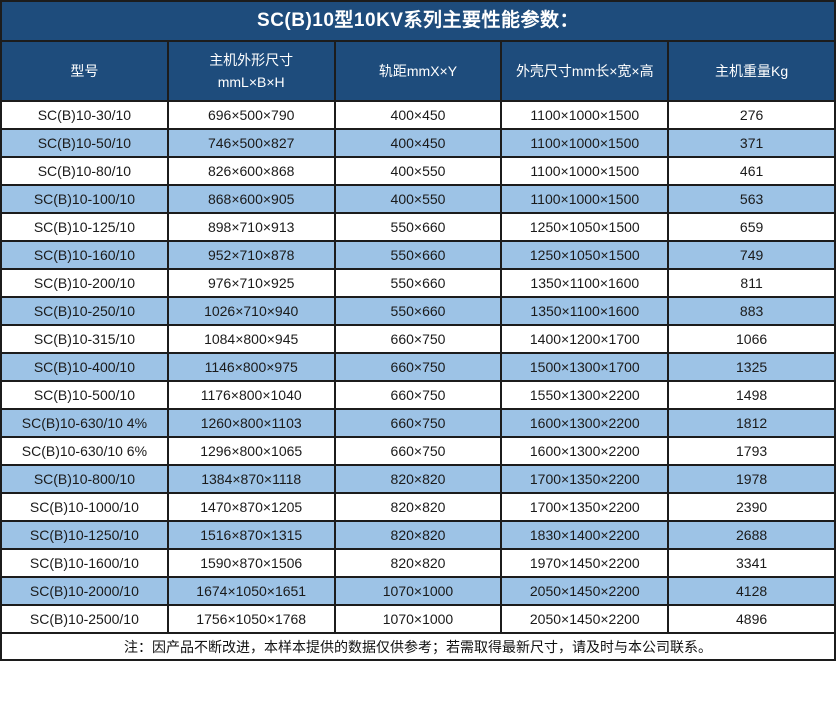 This screenshot has width=836, height=705. Describe the element at coordinates (751, 283) in the screenshot. I see `value-cell: 811` at that location.